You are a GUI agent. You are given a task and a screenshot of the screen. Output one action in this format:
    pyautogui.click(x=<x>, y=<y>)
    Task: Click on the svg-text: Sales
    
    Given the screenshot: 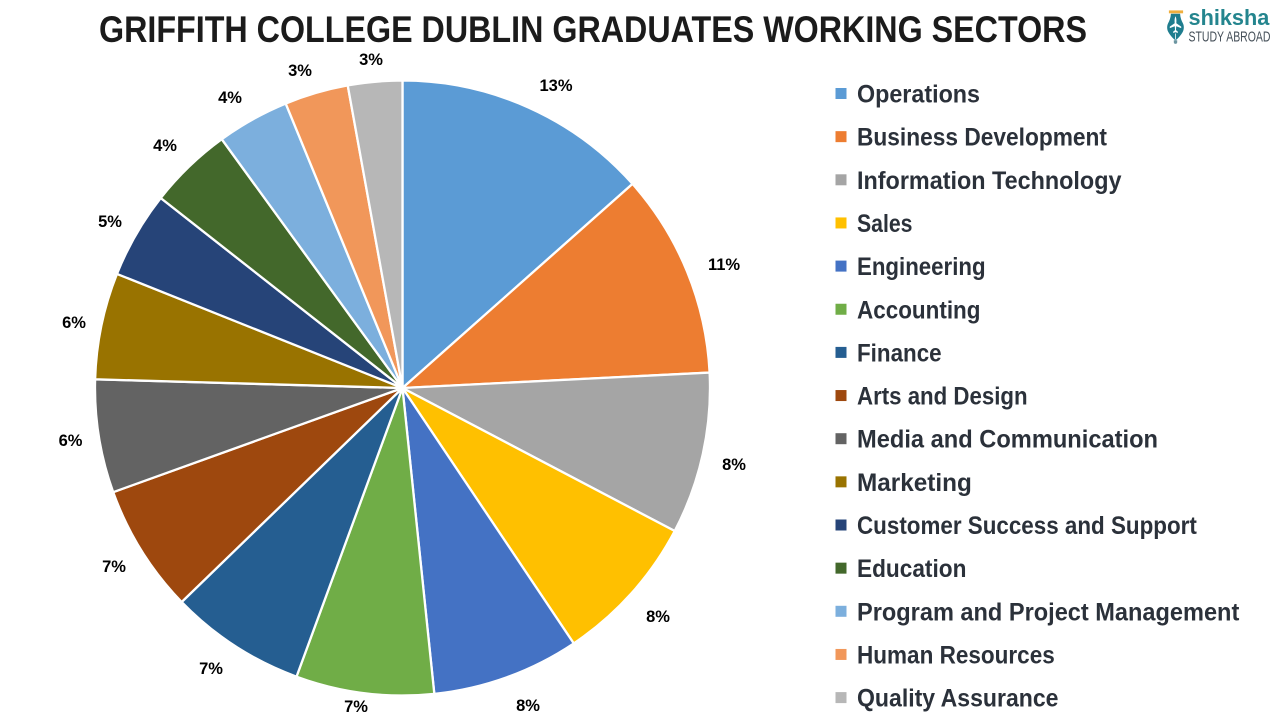 What is the action you would take?
    pyautogui.click(x=885, y=224)
    